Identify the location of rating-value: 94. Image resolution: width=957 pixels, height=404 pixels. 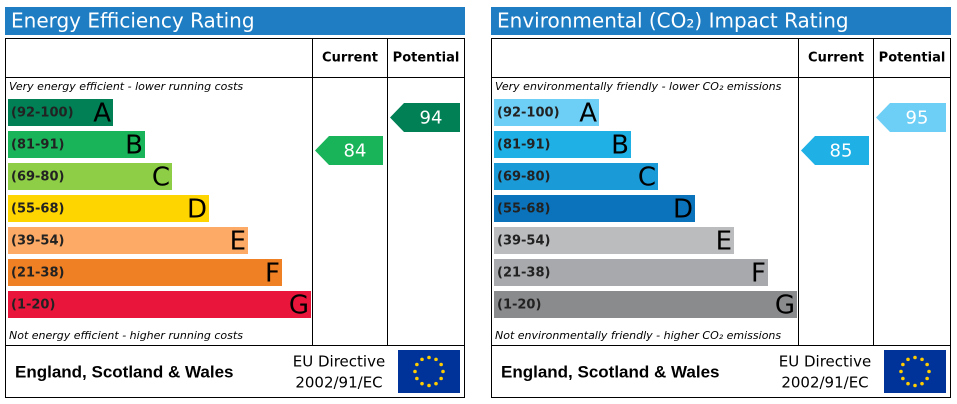
(431, 118).